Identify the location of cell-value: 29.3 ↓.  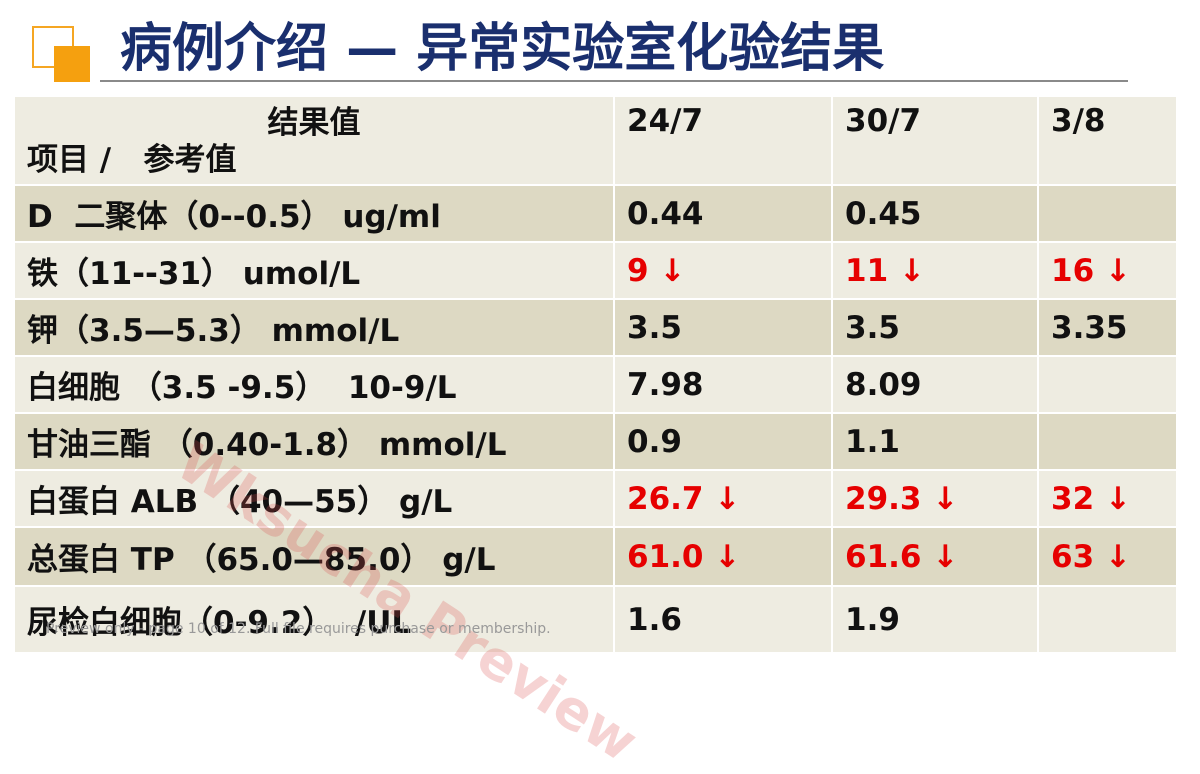
(902, 498).